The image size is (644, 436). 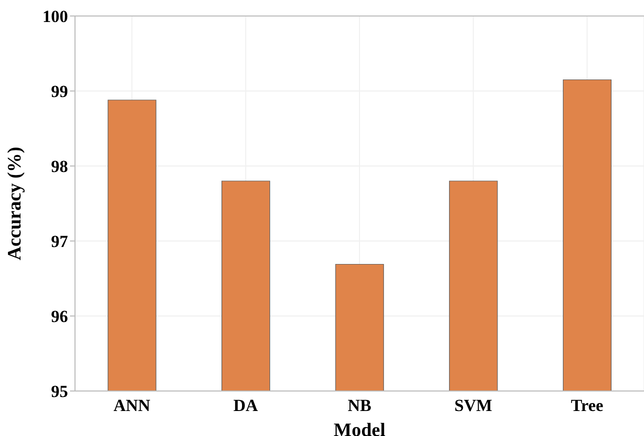 I want to click on y-tick-label: 100, so click(x=55, y=16).